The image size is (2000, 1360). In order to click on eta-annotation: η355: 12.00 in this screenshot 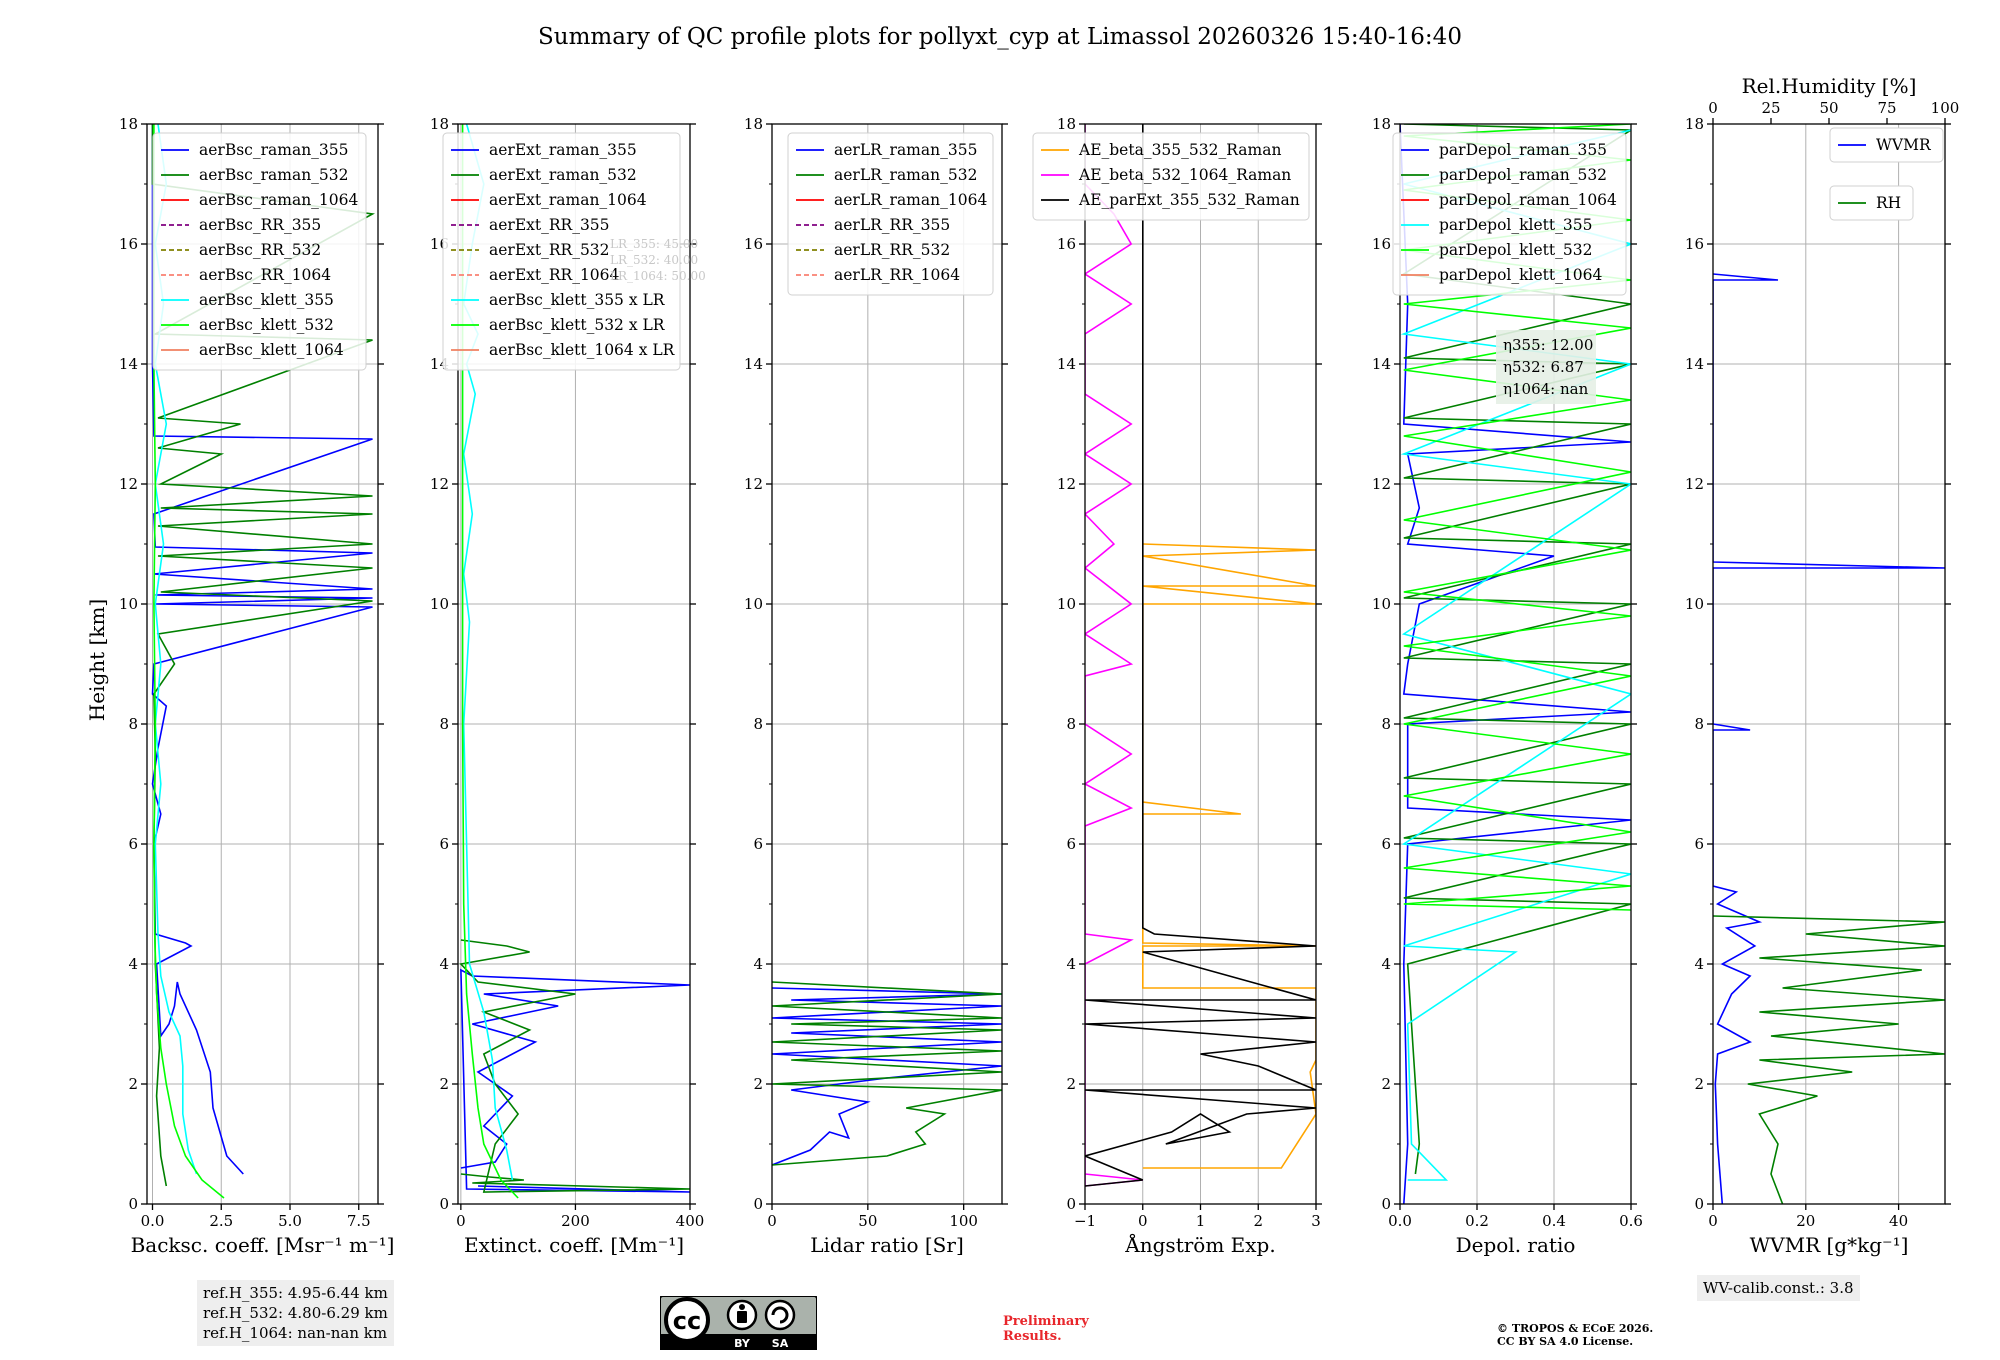, I will do `click(1548, 345)`.